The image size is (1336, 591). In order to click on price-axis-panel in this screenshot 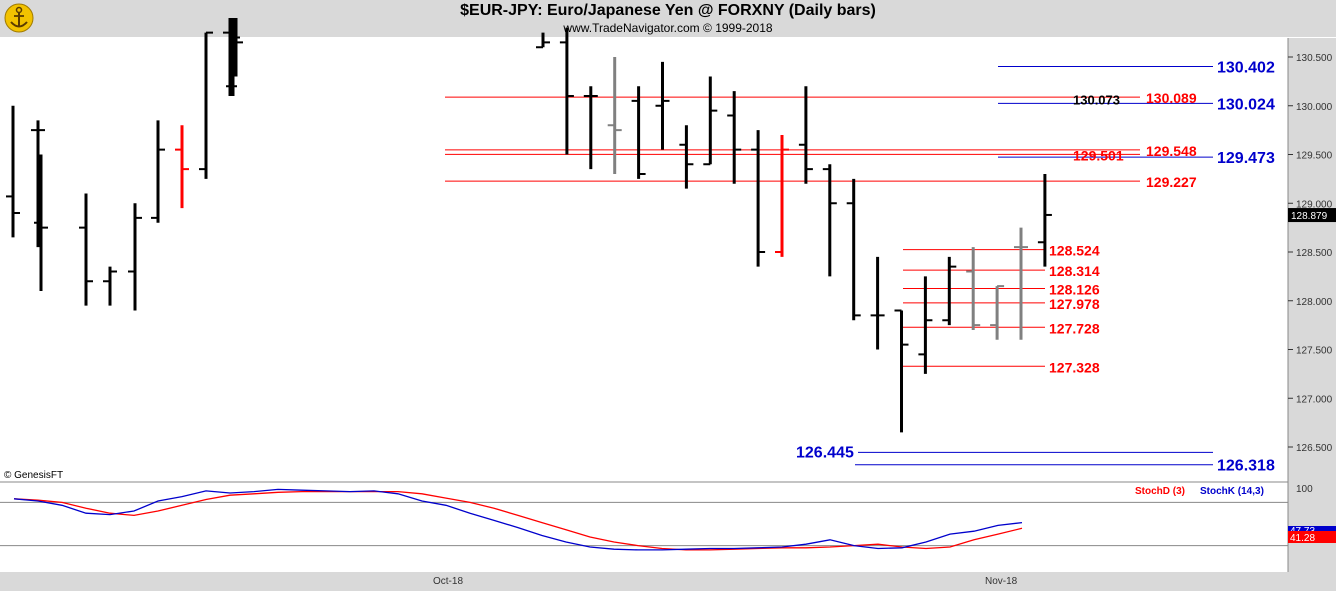, I will do `click(1312, 305)`.